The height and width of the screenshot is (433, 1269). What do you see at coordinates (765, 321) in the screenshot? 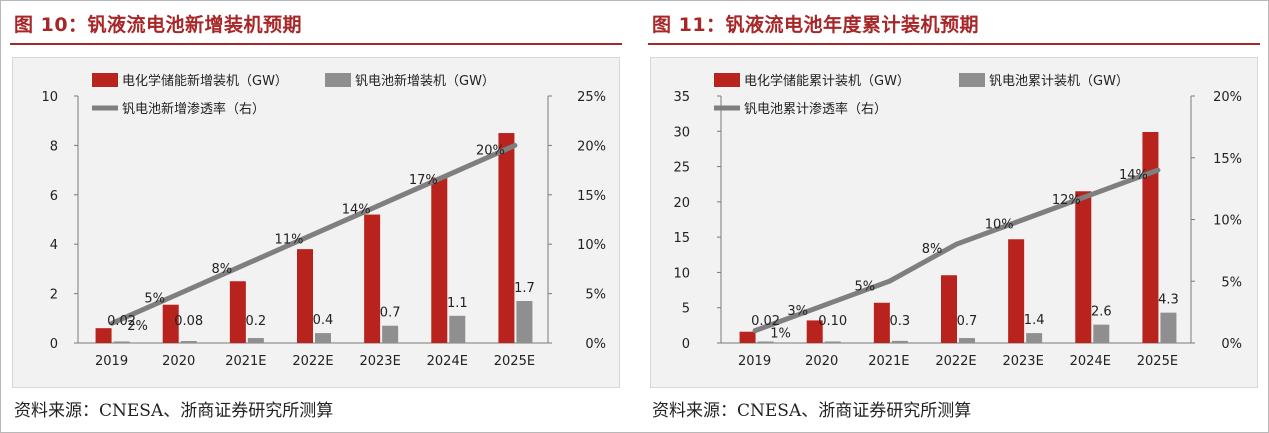
I see `bar-secondary-data-label: 0.02` at bounding box center [765, 321].